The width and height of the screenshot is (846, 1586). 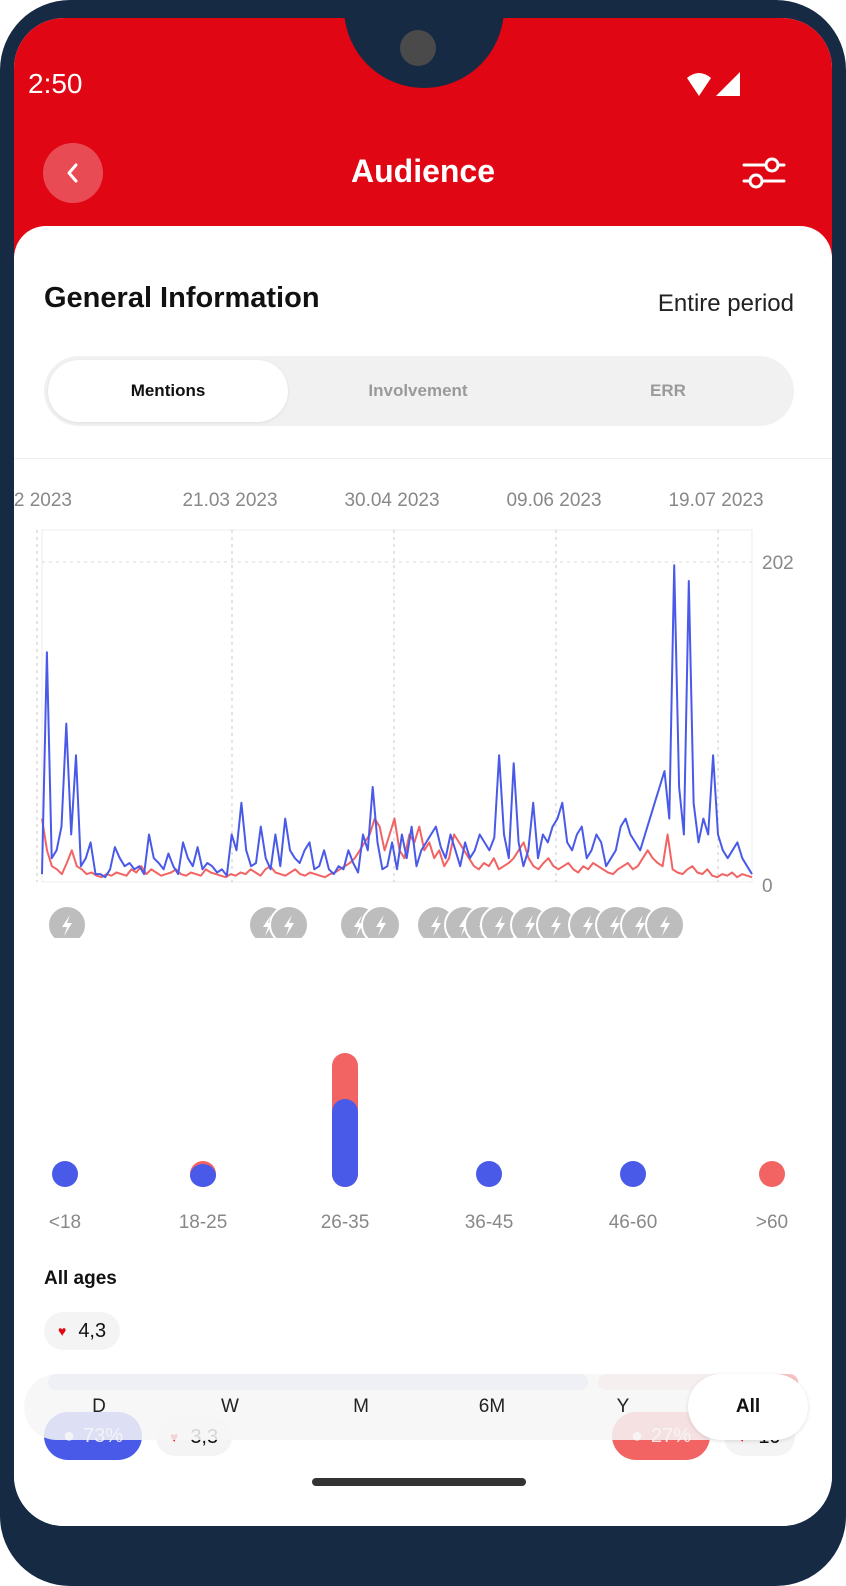 What do you see at coordinates (623, 1406) in the screenshot?
I see `timeframe-y: Y` at bounding box center [623, 1406].